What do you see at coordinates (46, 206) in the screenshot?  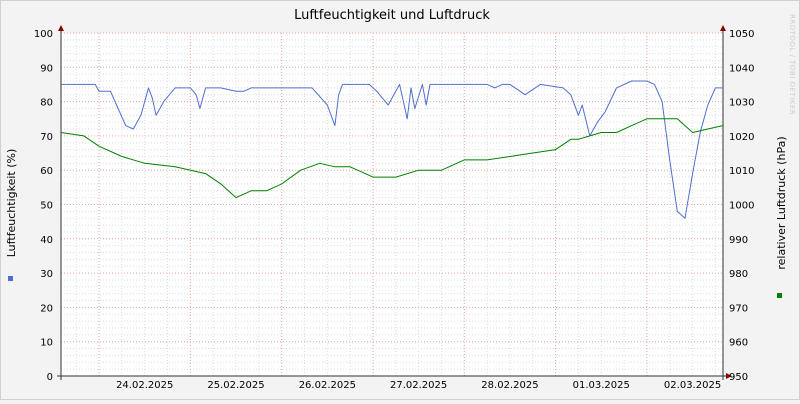 I see `y-tick-label: 50` at bounding box center [46, 206].